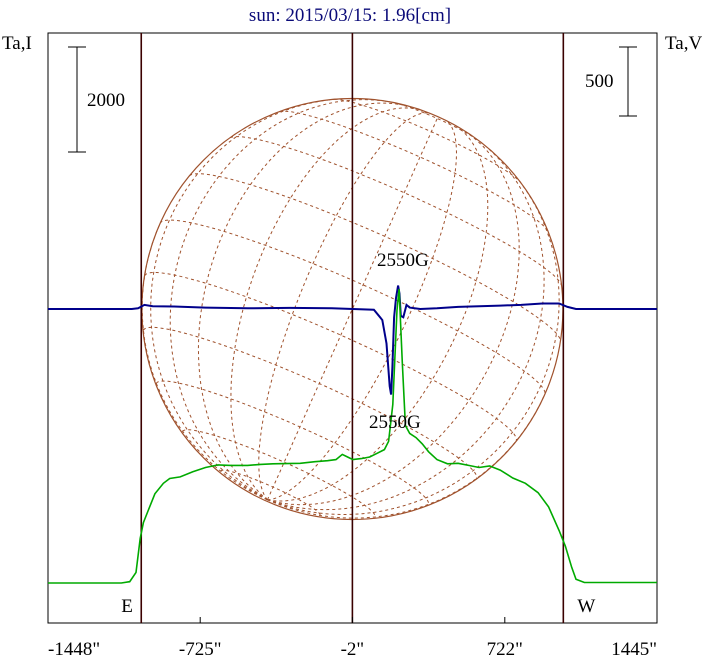  I want to click on y-left-label: Ta,I, so click(17, 43).